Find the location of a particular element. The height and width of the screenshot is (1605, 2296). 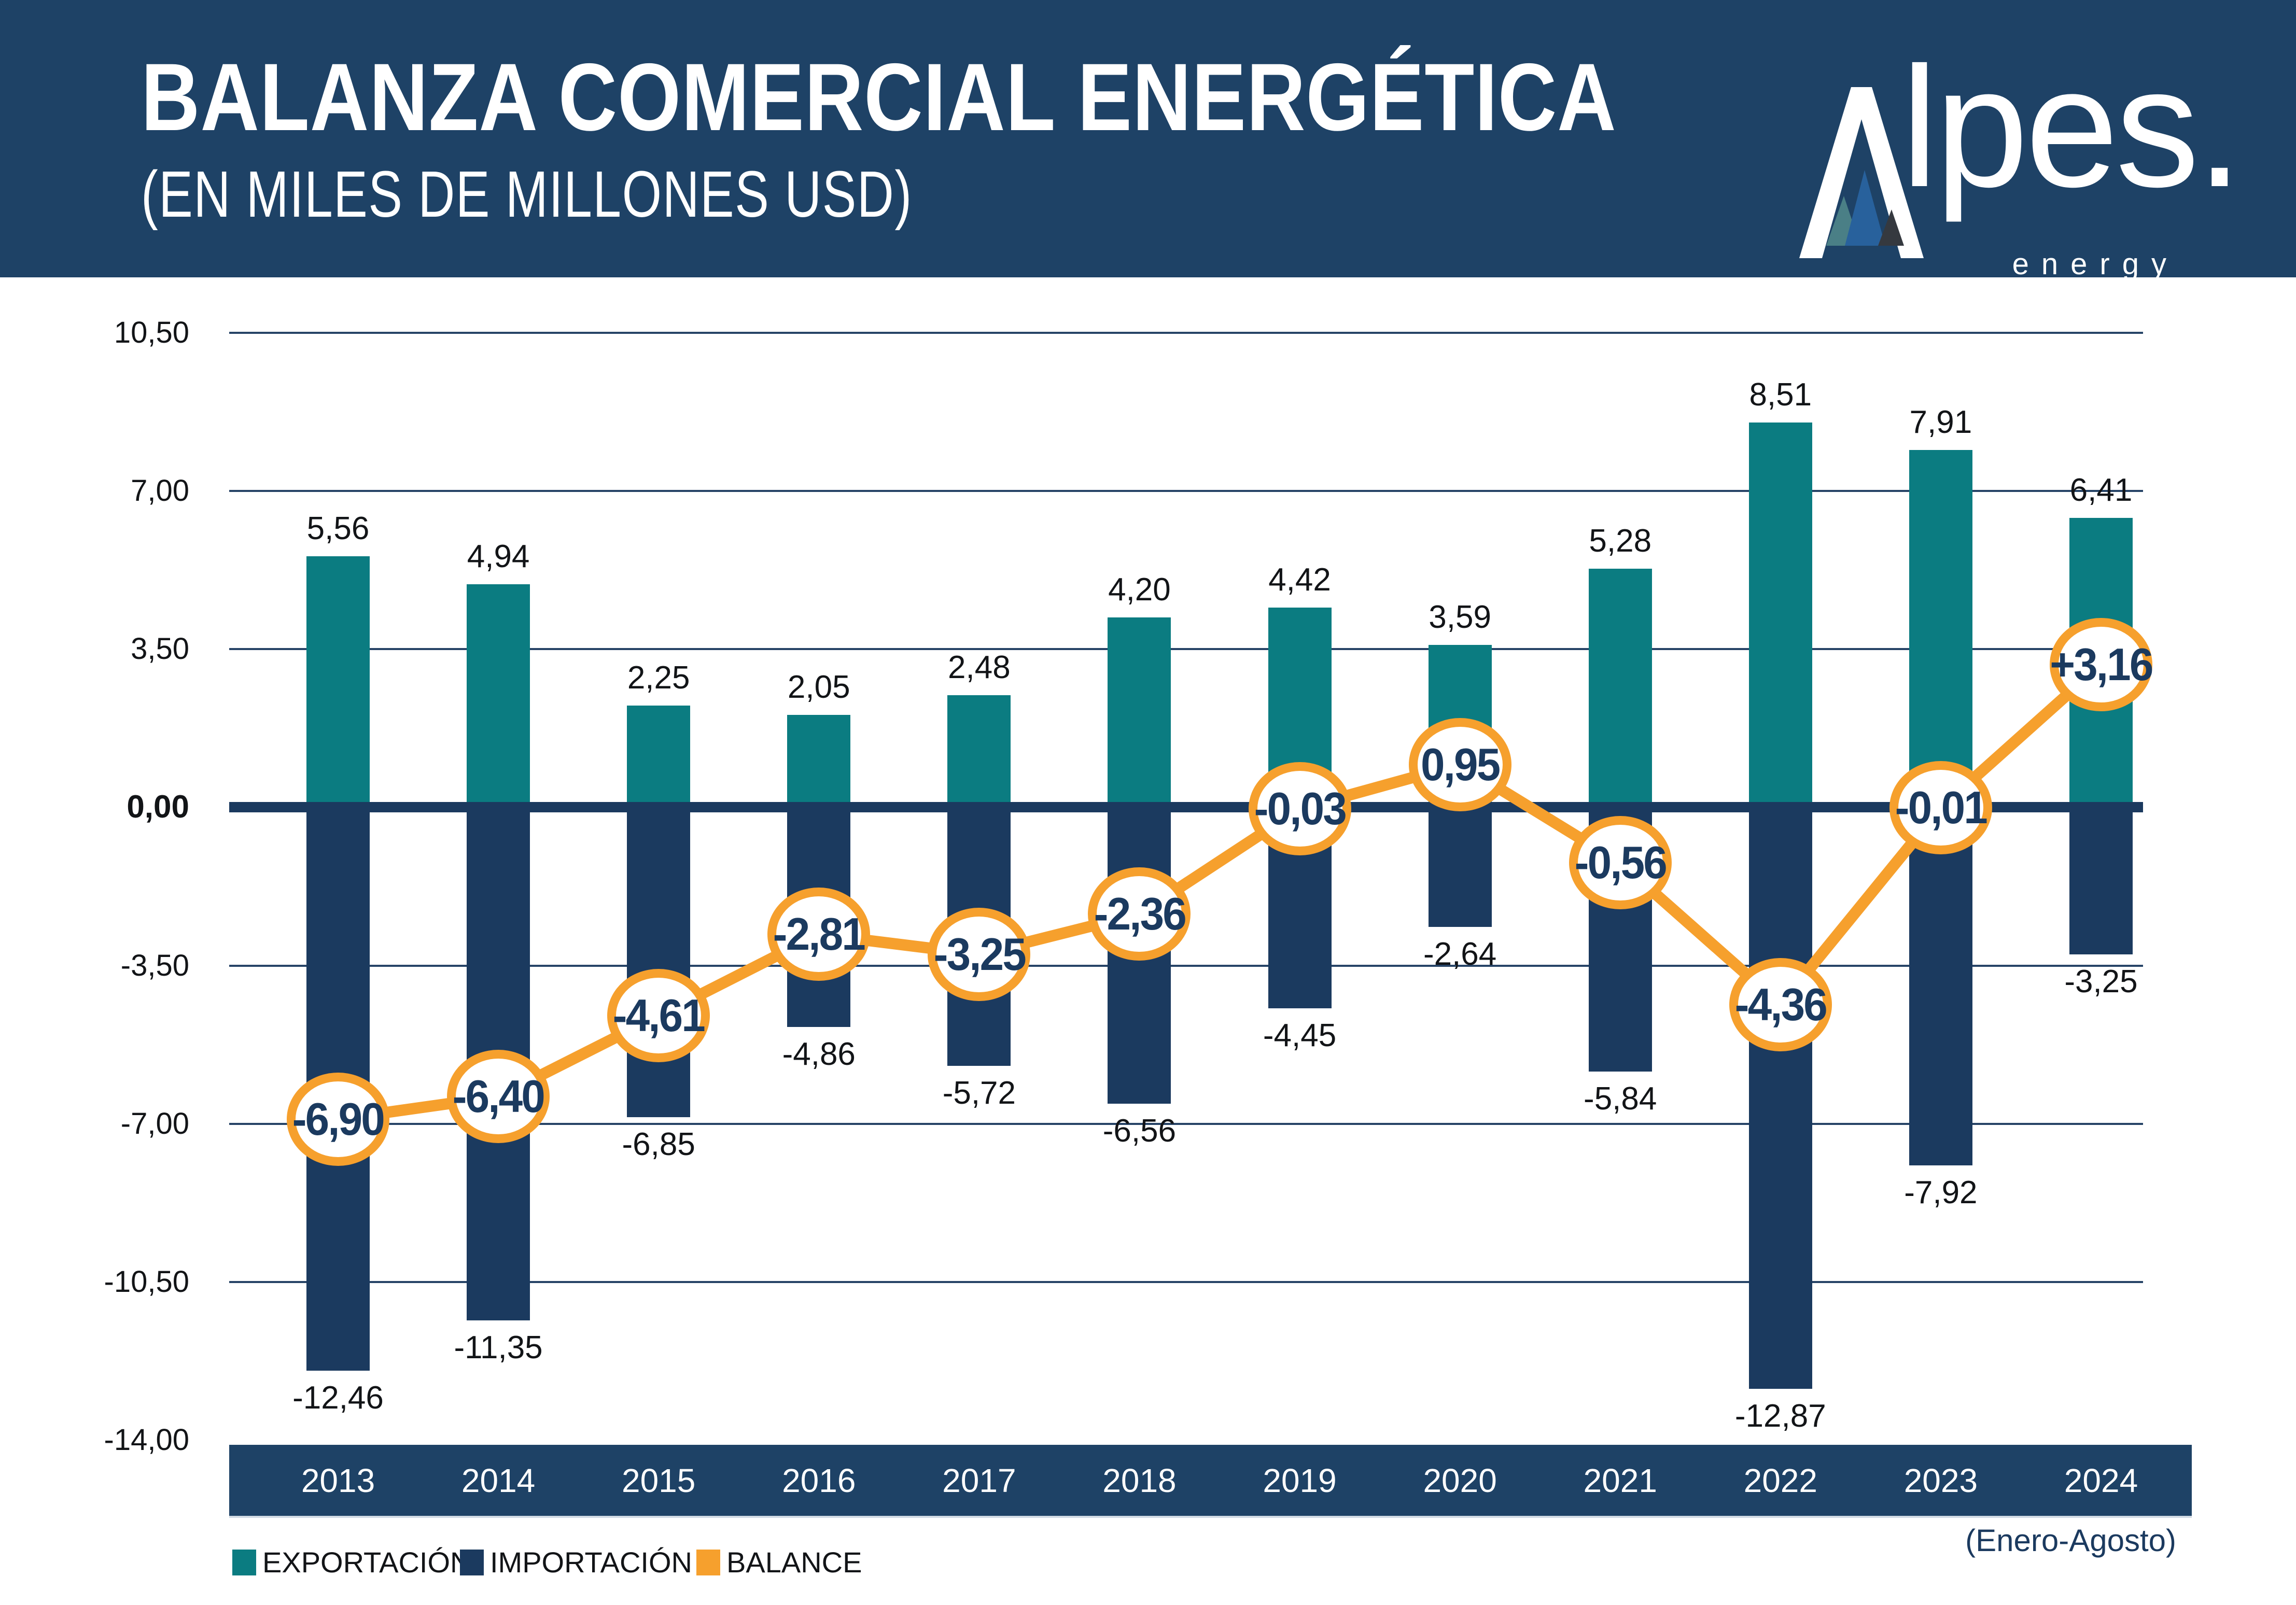

x-axis-year-2015: 2015 is located at coordinates (658, 1480).